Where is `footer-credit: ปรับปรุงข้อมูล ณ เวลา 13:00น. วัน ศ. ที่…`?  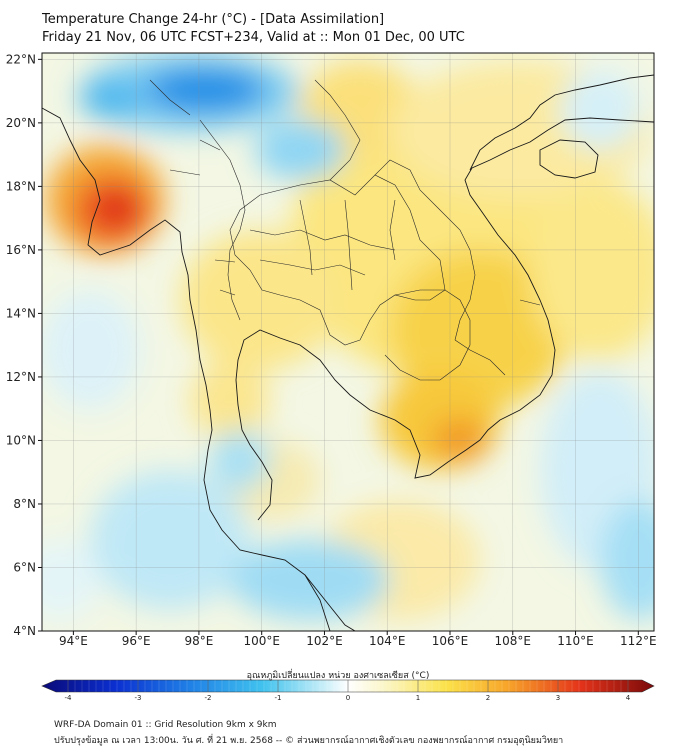
footer-credit: ปรับปรุงข้อมูล ณ เวลา 13:00น. วัน ศ. ที่… is located at coordinates (309, 741).